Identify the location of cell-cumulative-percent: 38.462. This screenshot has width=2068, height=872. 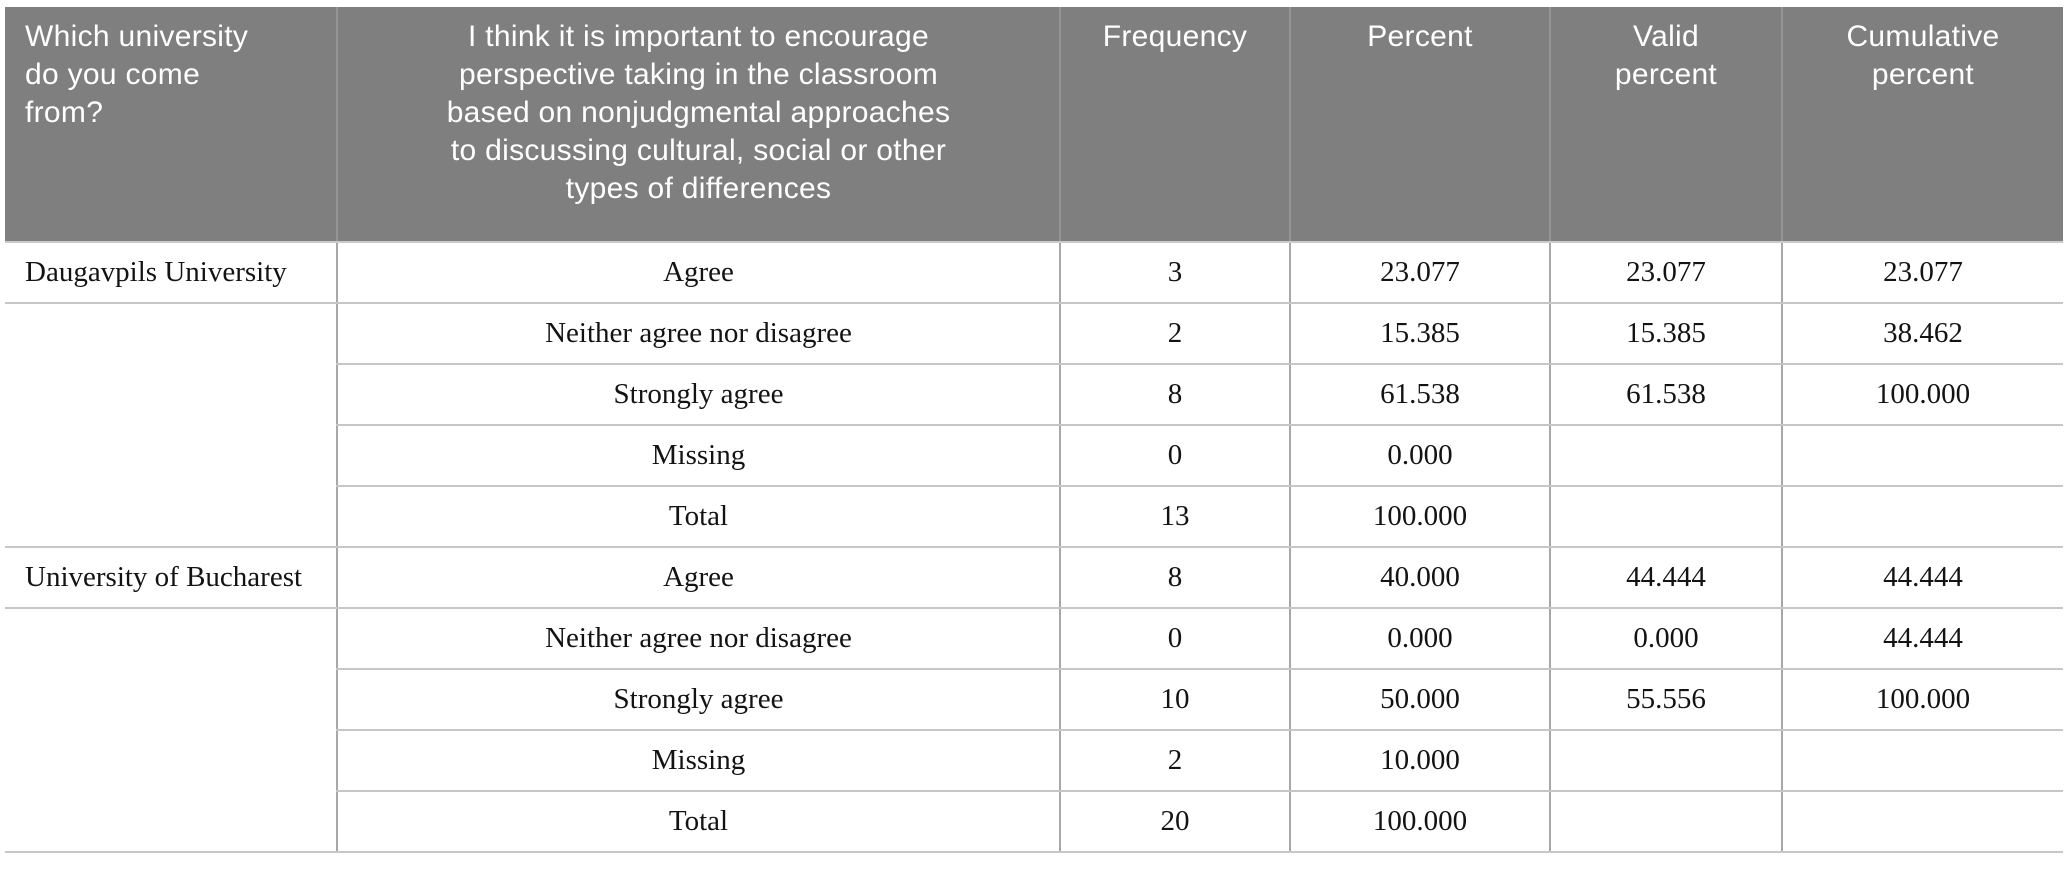
(1922, 334).